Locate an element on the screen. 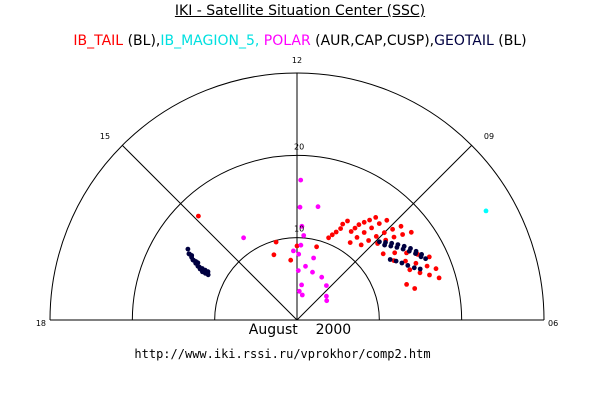 This screenshot has height=400, width=600. hour-tick-label: 06 is located at coordinates (553, 323).